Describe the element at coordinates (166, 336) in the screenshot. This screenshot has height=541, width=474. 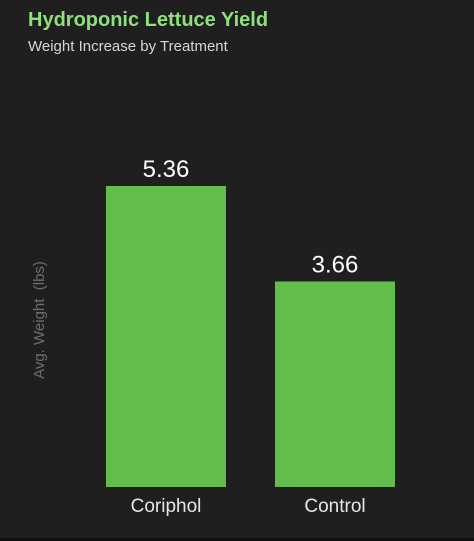
I see `bar-coriphol` at that location.